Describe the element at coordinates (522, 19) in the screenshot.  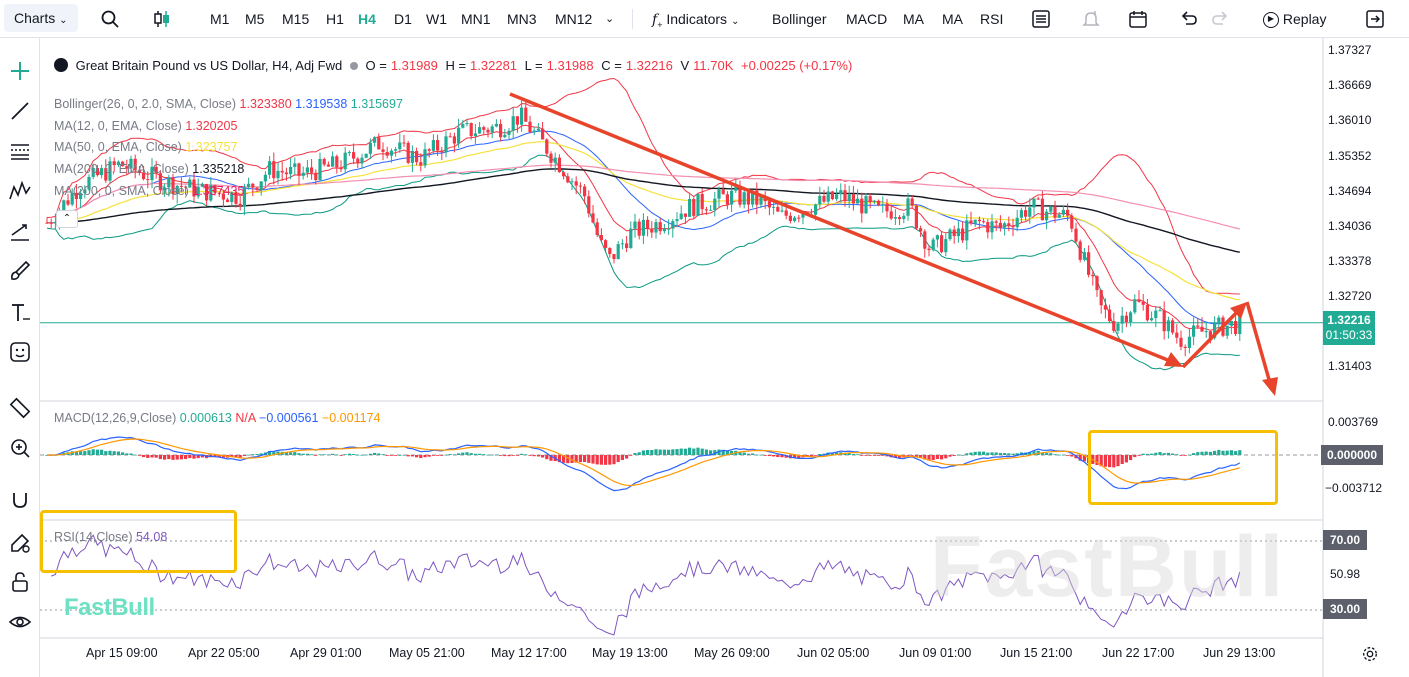
I see `timeframe-mn3: MN3` at that location.